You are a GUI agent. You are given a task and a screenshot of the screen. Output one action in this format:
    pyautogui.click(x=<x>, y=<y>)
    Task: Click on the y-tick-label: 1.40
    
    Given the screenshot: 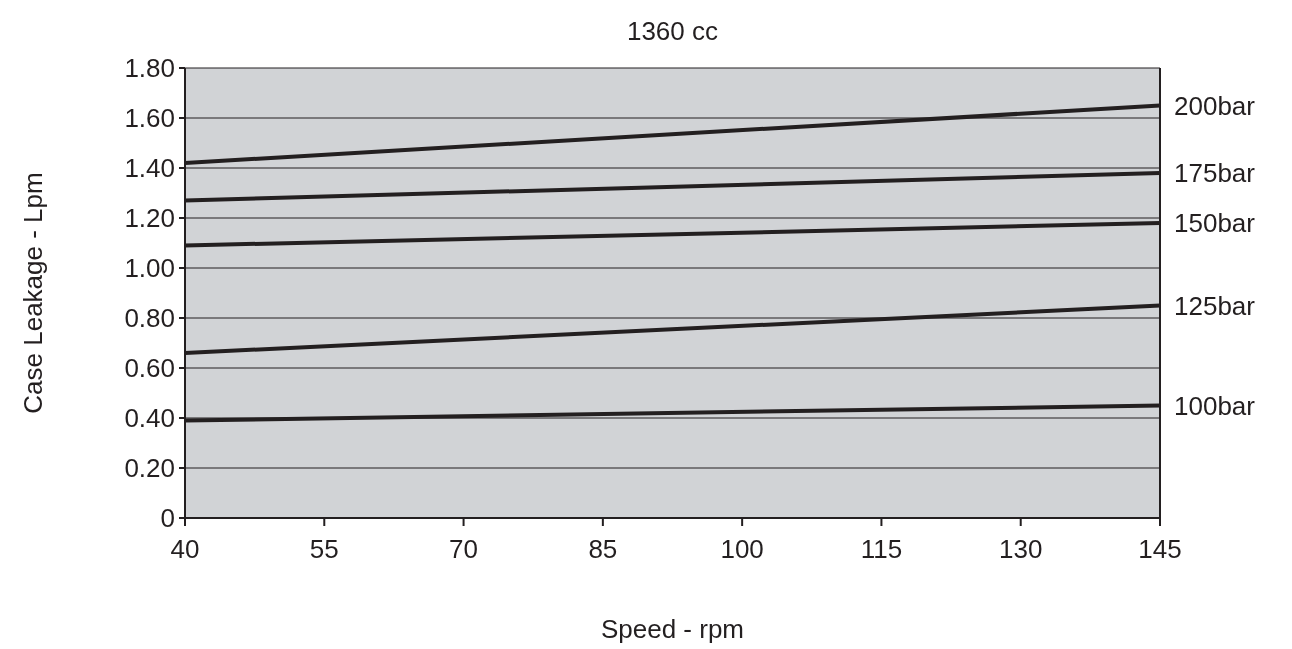 What is the action you would take?
    pyautogui.click(x=149, y=168)
    